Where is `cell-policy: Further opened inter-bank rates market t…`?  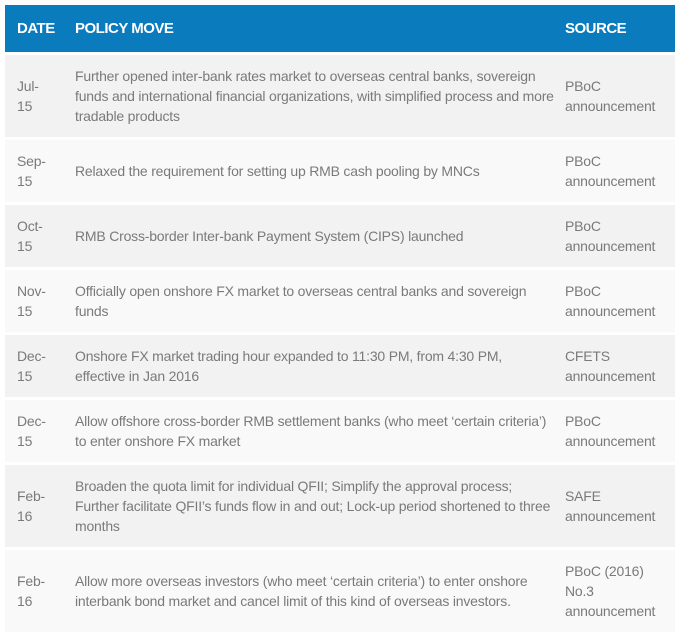 cell-policy: Further opened inter-bank rates market t… is located at coordinates (314, 96).